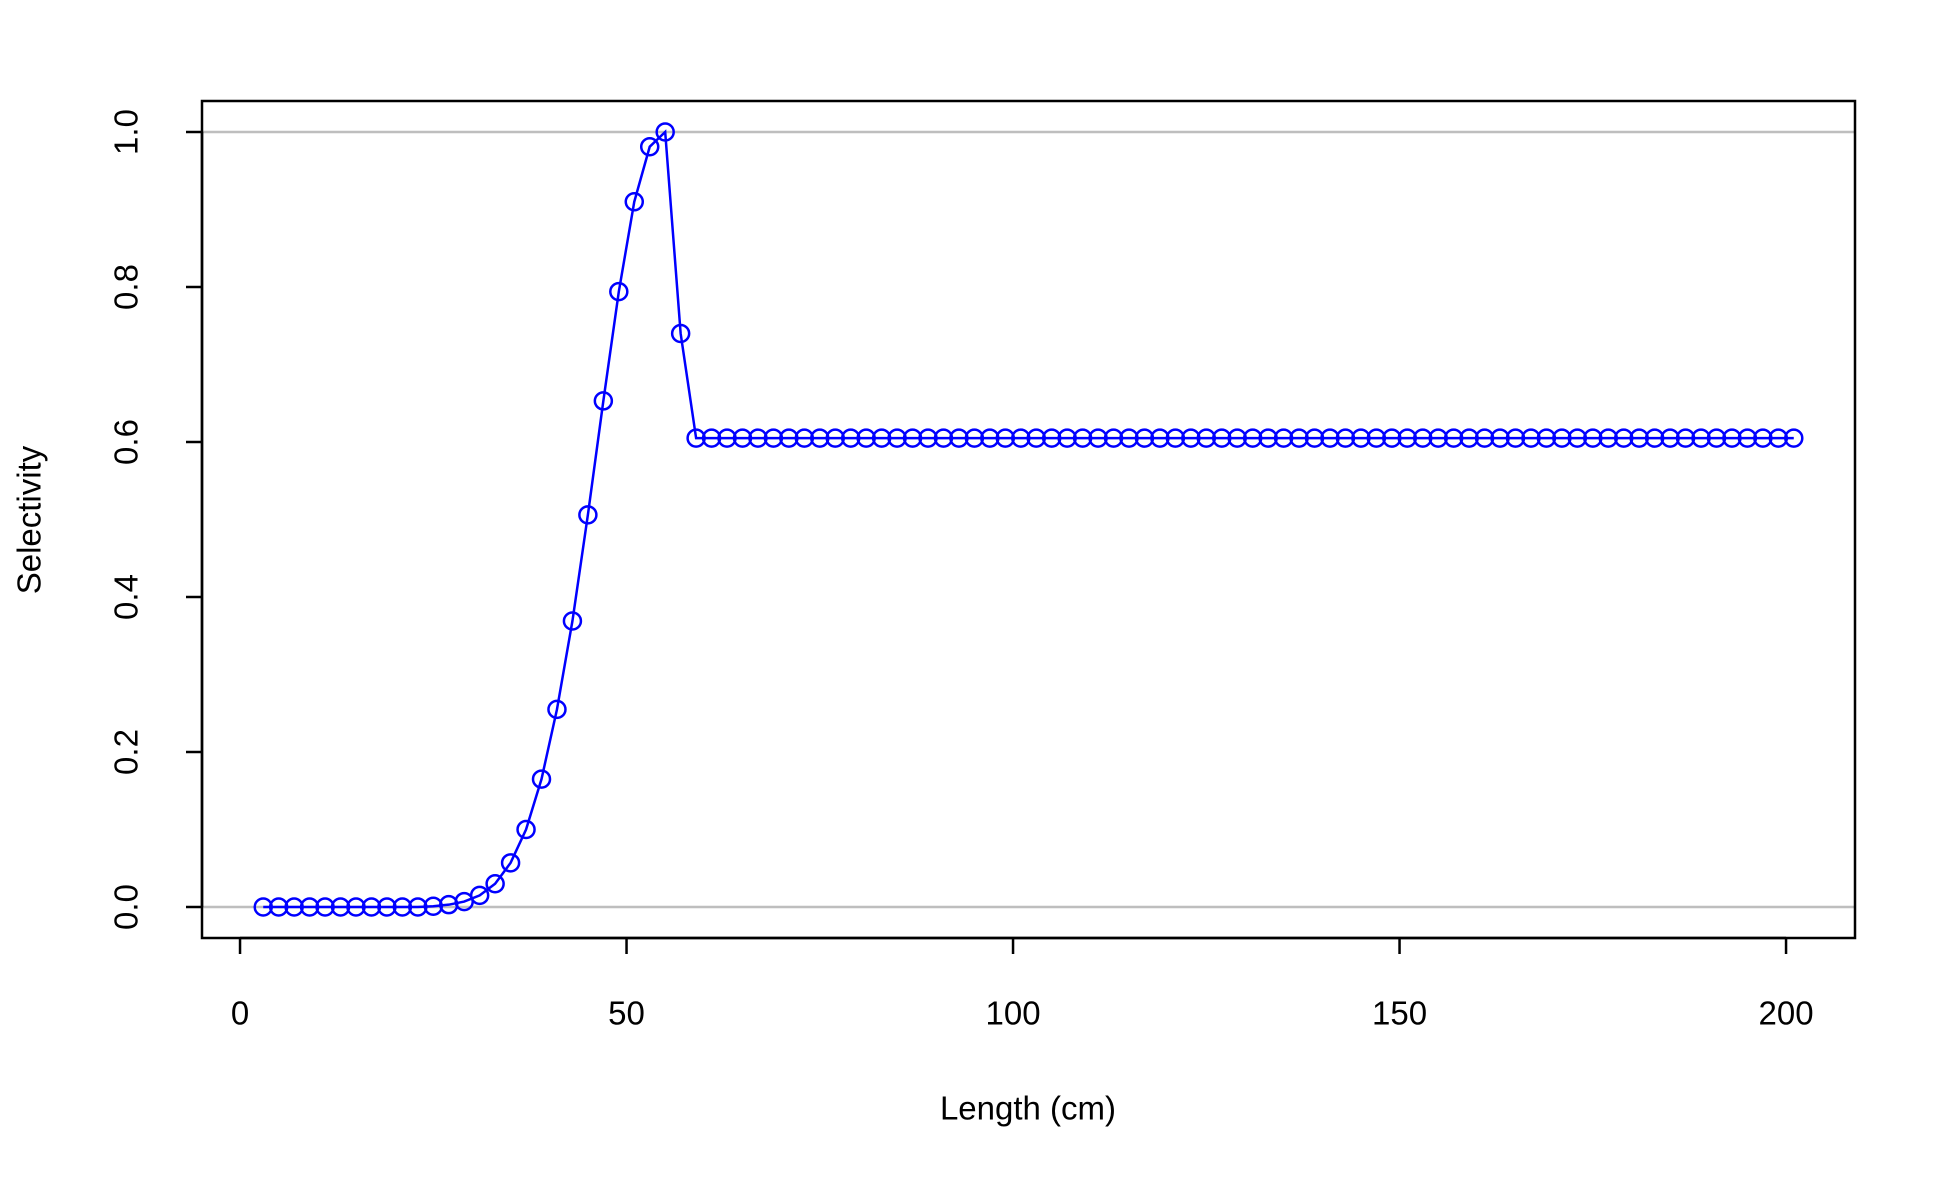 The image size is (1950, 1200). What do you see at coordinates (1028, 1108) in the screenshot?
I see `x-axis-title: Length (cm)` at bounding box center [1028, 1108].